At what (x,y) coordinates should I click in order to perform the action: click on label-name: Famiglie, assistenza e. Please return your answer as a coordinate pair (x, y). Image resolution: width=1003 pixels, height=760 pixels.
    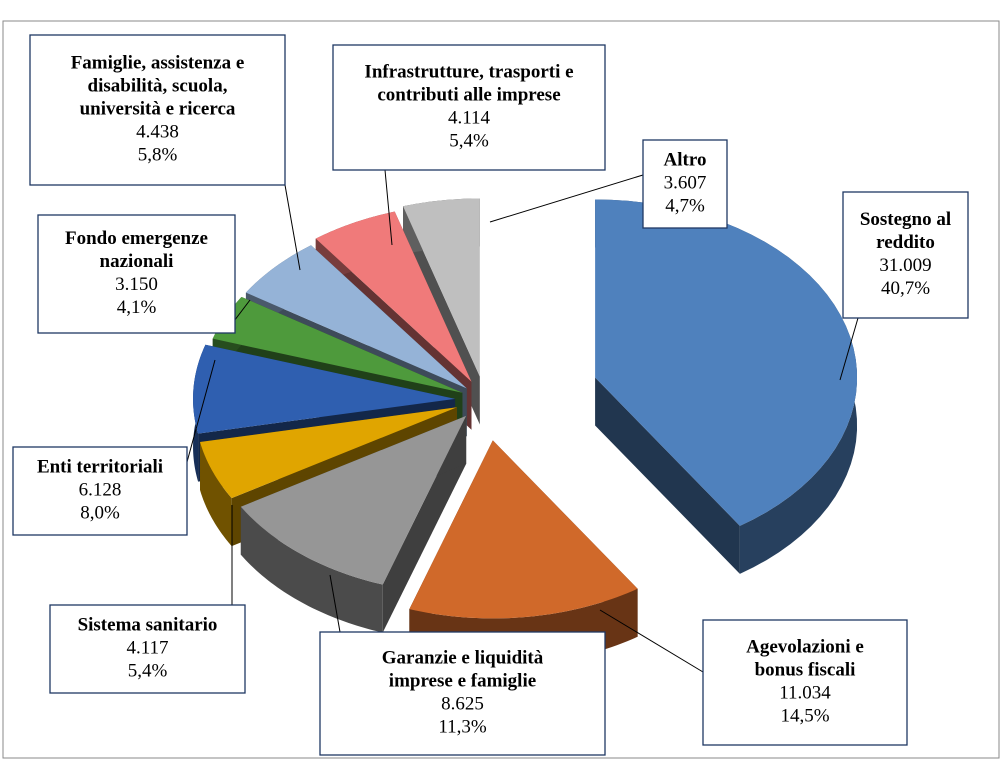
    Looking at the image, I should click on (158, 62).